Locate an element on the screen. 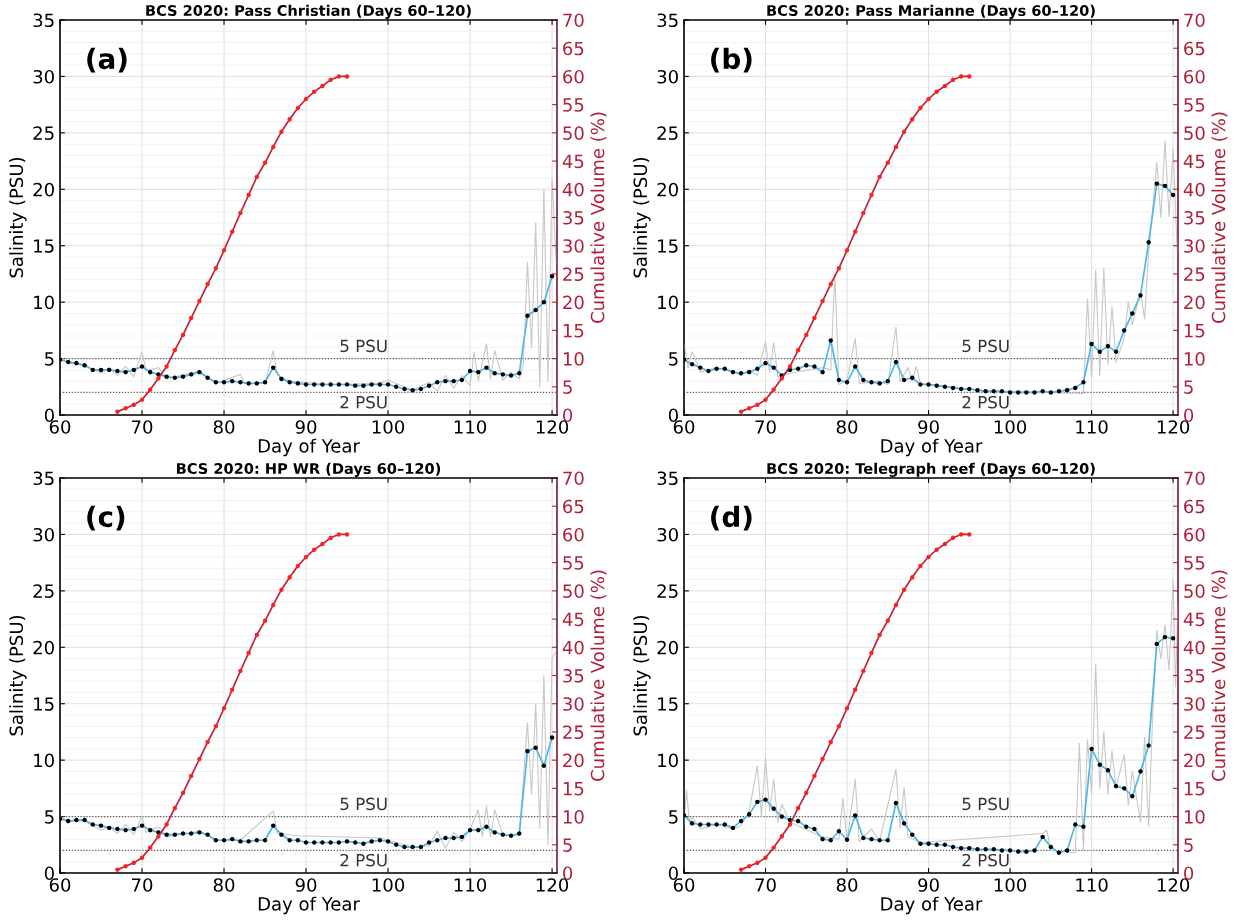 This screenshot has height=920, width=1235. y2-tick-label: 40 is located at coordinates (573, 647).